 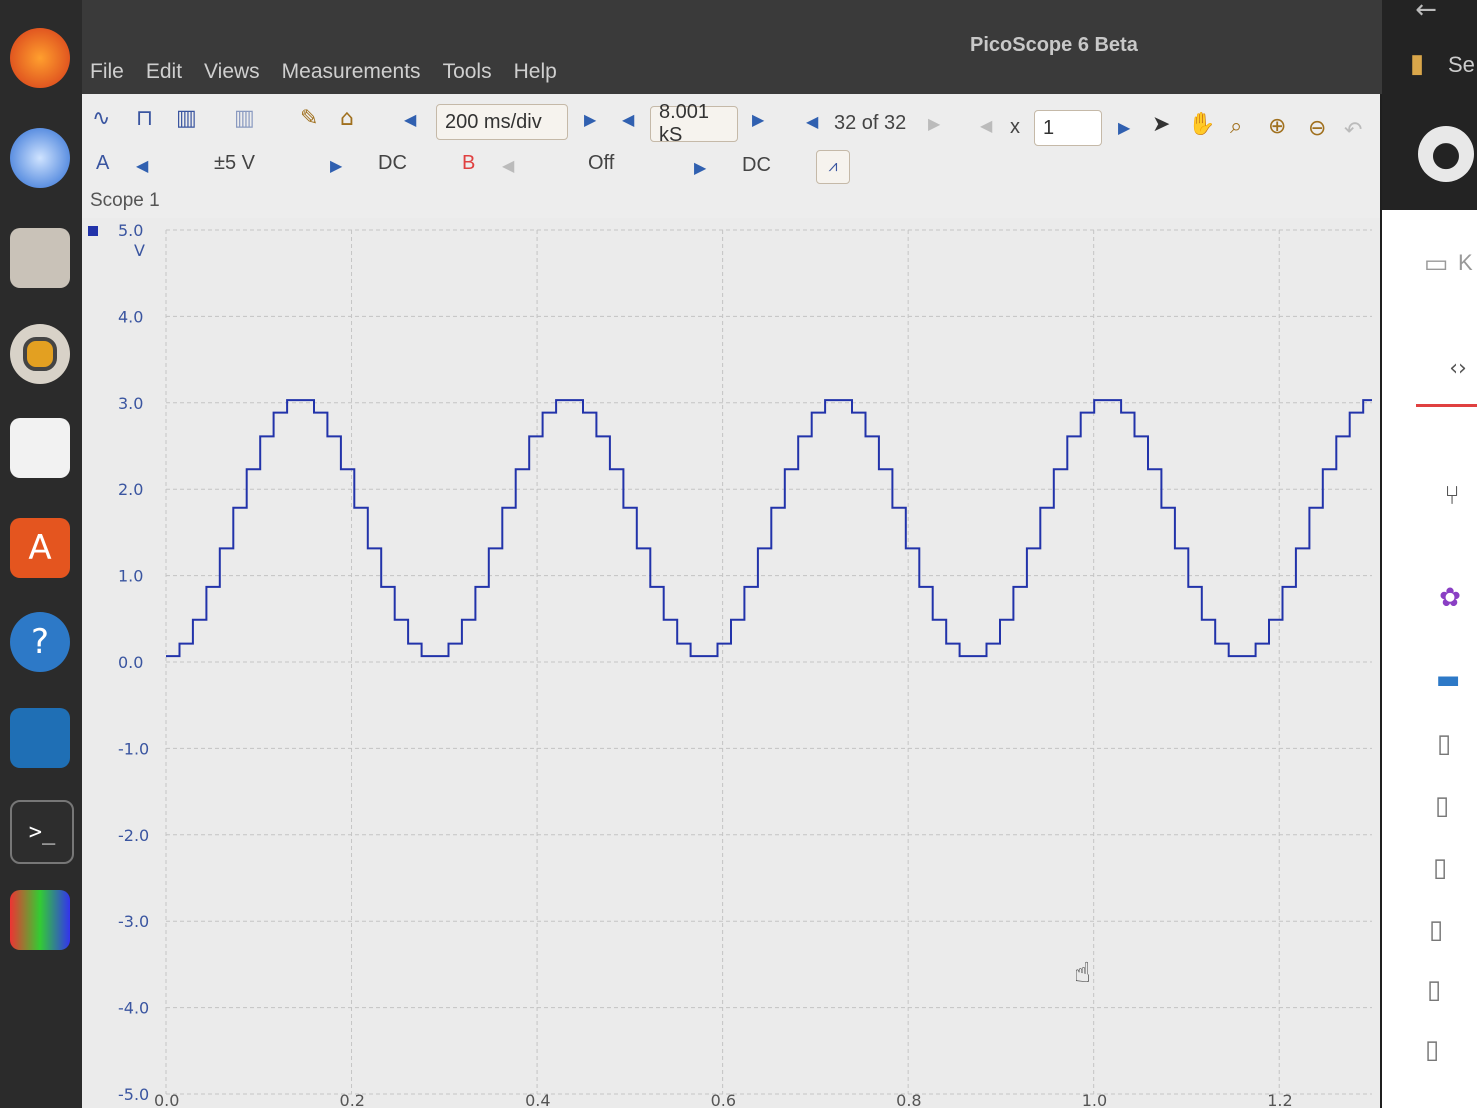 I want to click on title-bar: PicoScope 6 Beta, so click(x=732, y=47).